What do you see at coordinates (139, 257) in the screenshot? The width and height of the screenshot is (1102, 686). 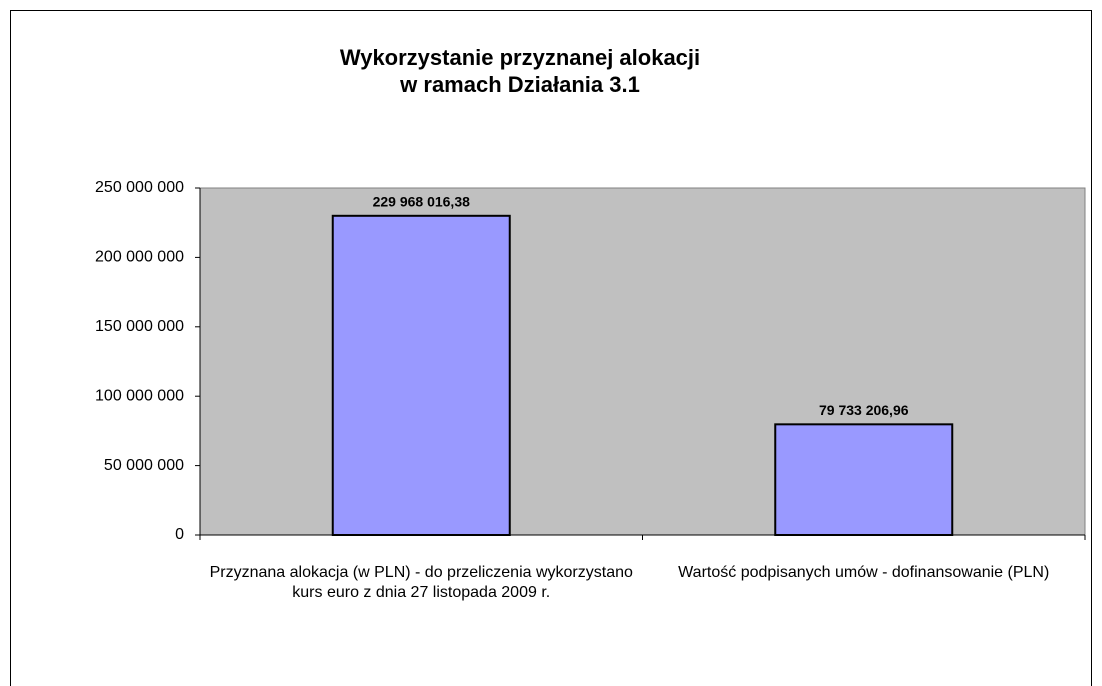 I see `y-tick-label: 200 000 000` at bounding box center [139, 257].